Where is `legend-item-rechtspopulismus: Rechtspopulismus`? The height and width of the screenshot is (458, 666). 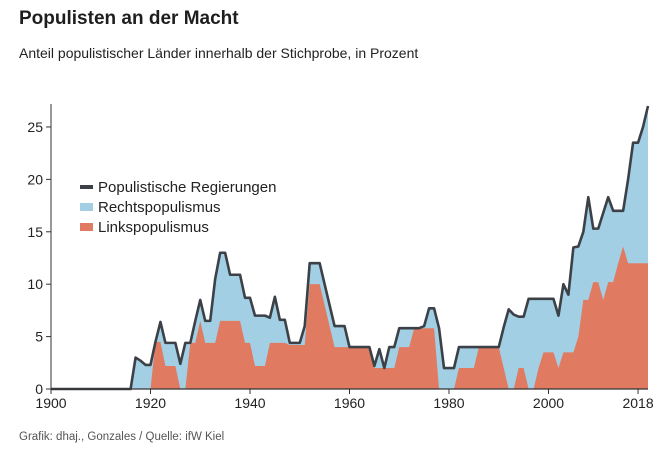
legend-item-rechtspopulismus: Rechtspopulismus is located at coordinates (150, 207).